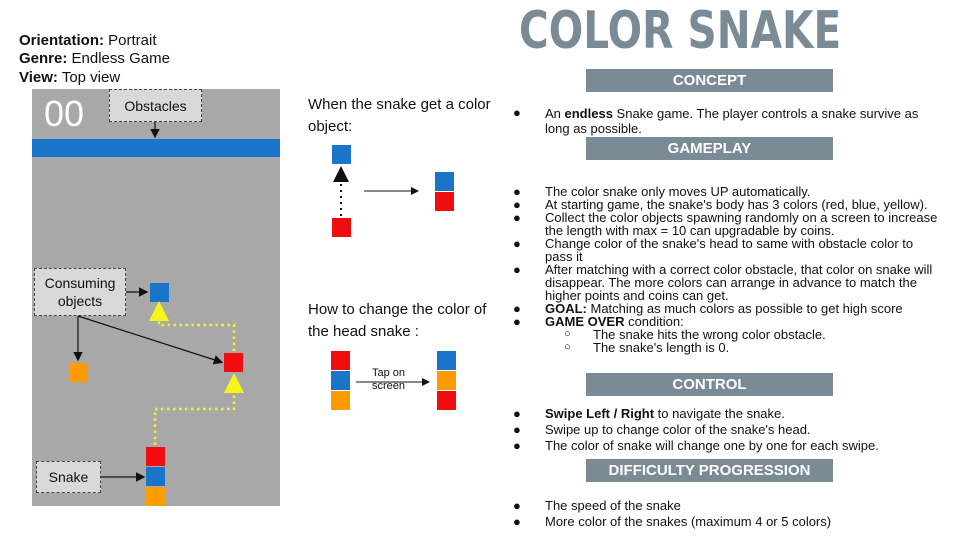 This screenshot has width=960, height=540. Describe the element at coordinates (78, 372) in the screenshot. I see `consumable-orange` at that location.